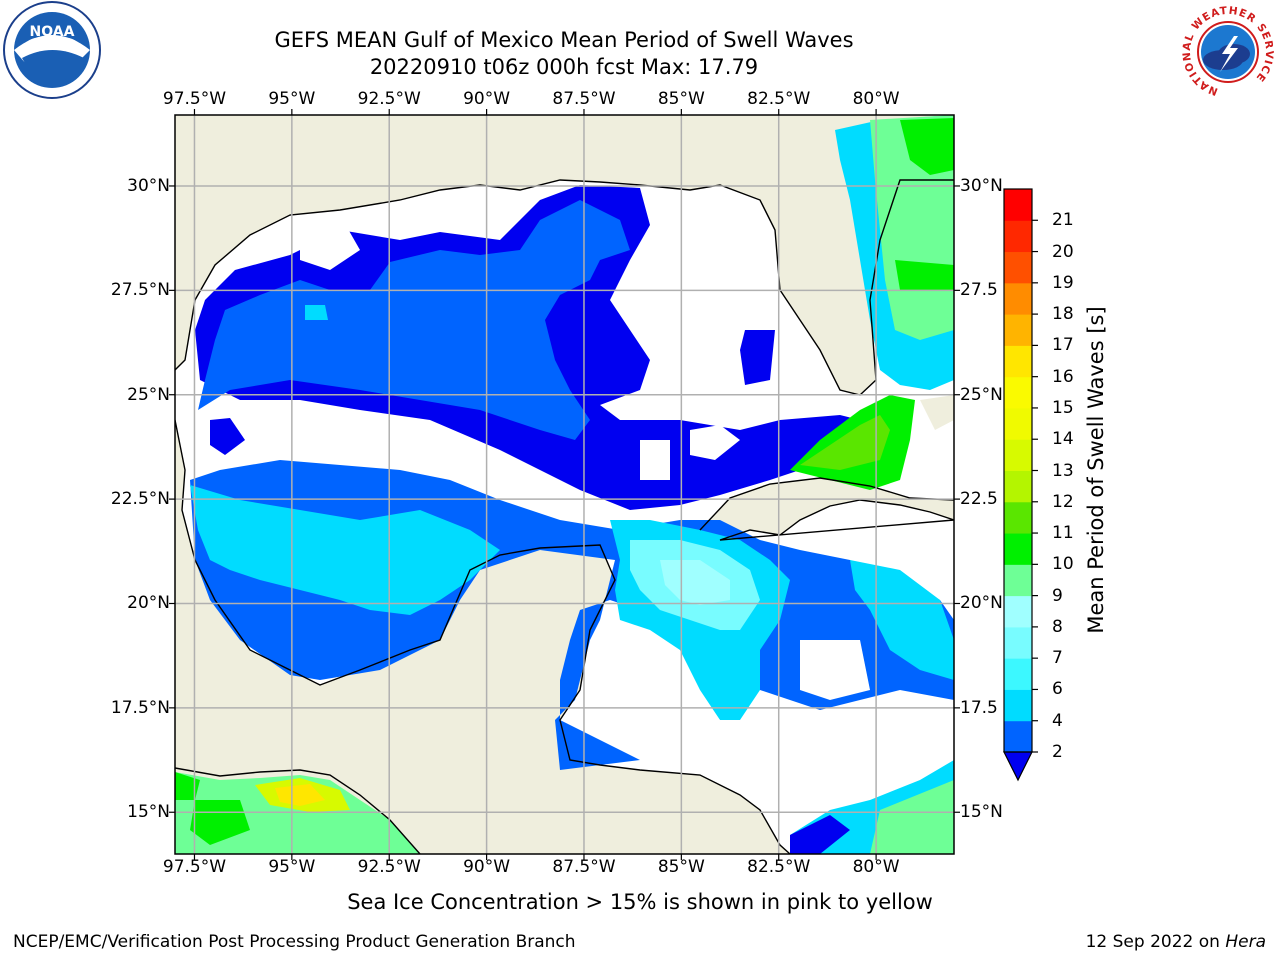  Describe the element at coordinates (876, 99) in the screenshot. I see `lon-tick-label-top: 80°W` at that location.